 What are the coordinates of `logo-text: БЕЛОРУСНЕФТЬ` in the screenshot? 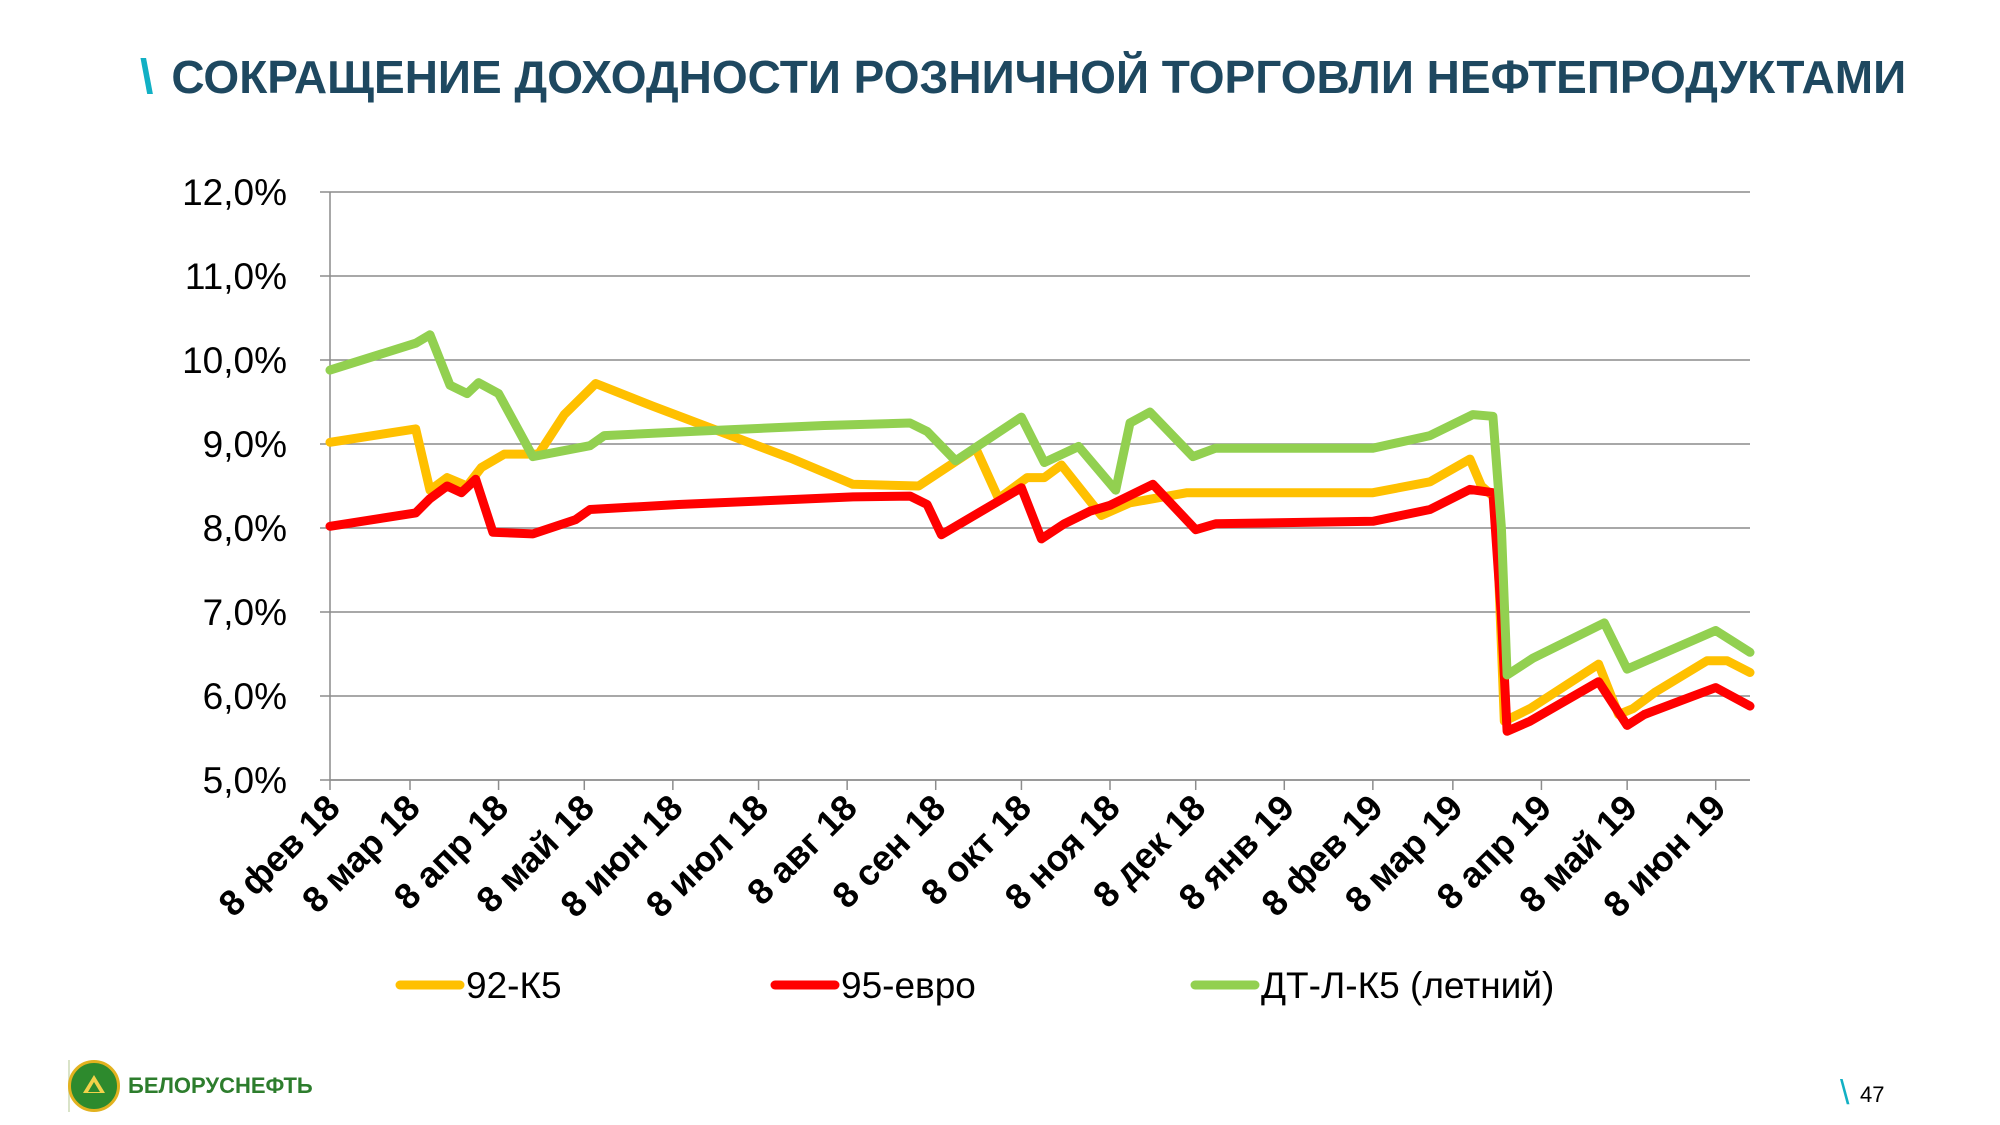 It's located at (220, 1085).